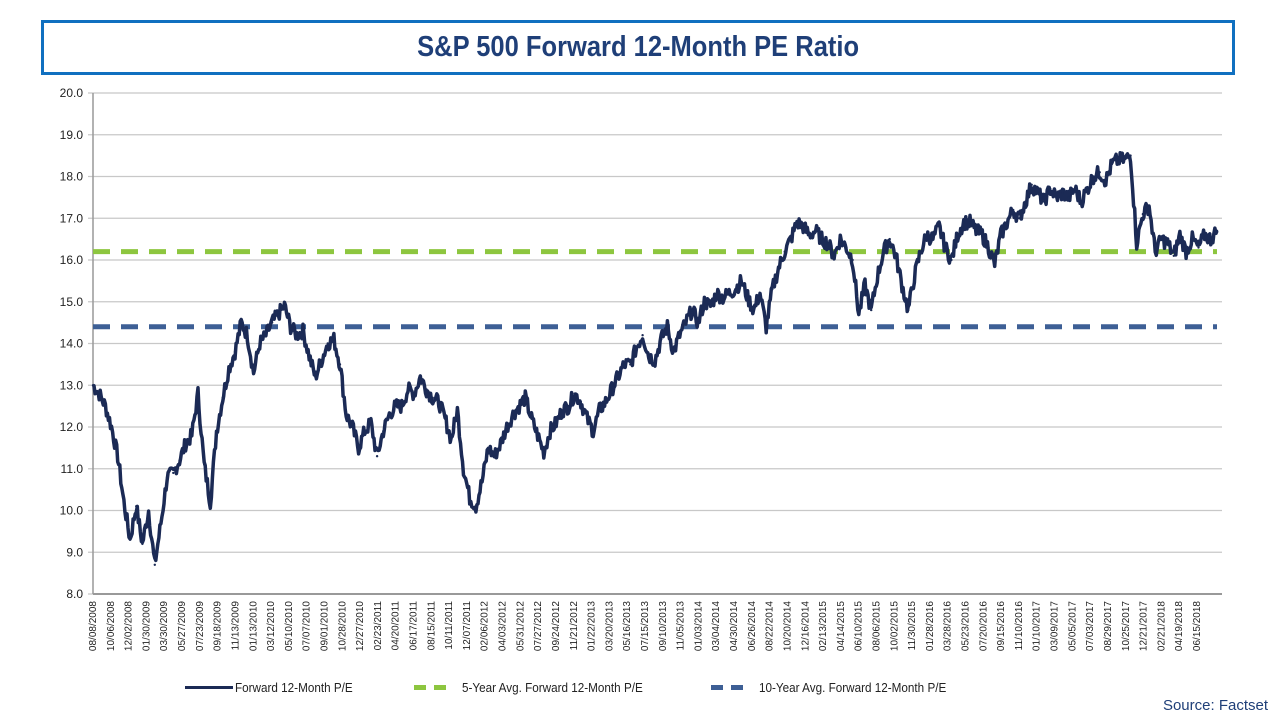 Image resolution: width=1280 pixels, height=720 pixels. I want to click on x-tick-label: 10/02/2015, so click(894, 626).